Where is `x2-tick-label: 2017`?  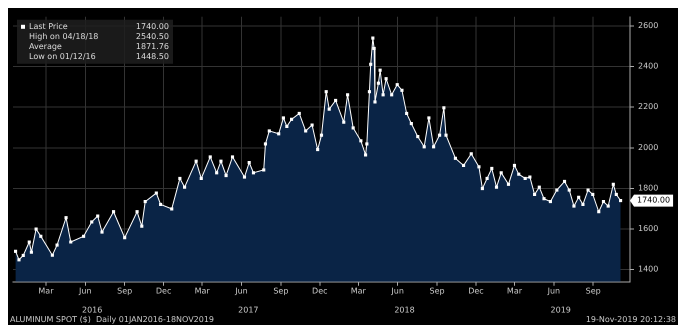 x2-tick-label: 2017 is located at coordinates (248, 309).